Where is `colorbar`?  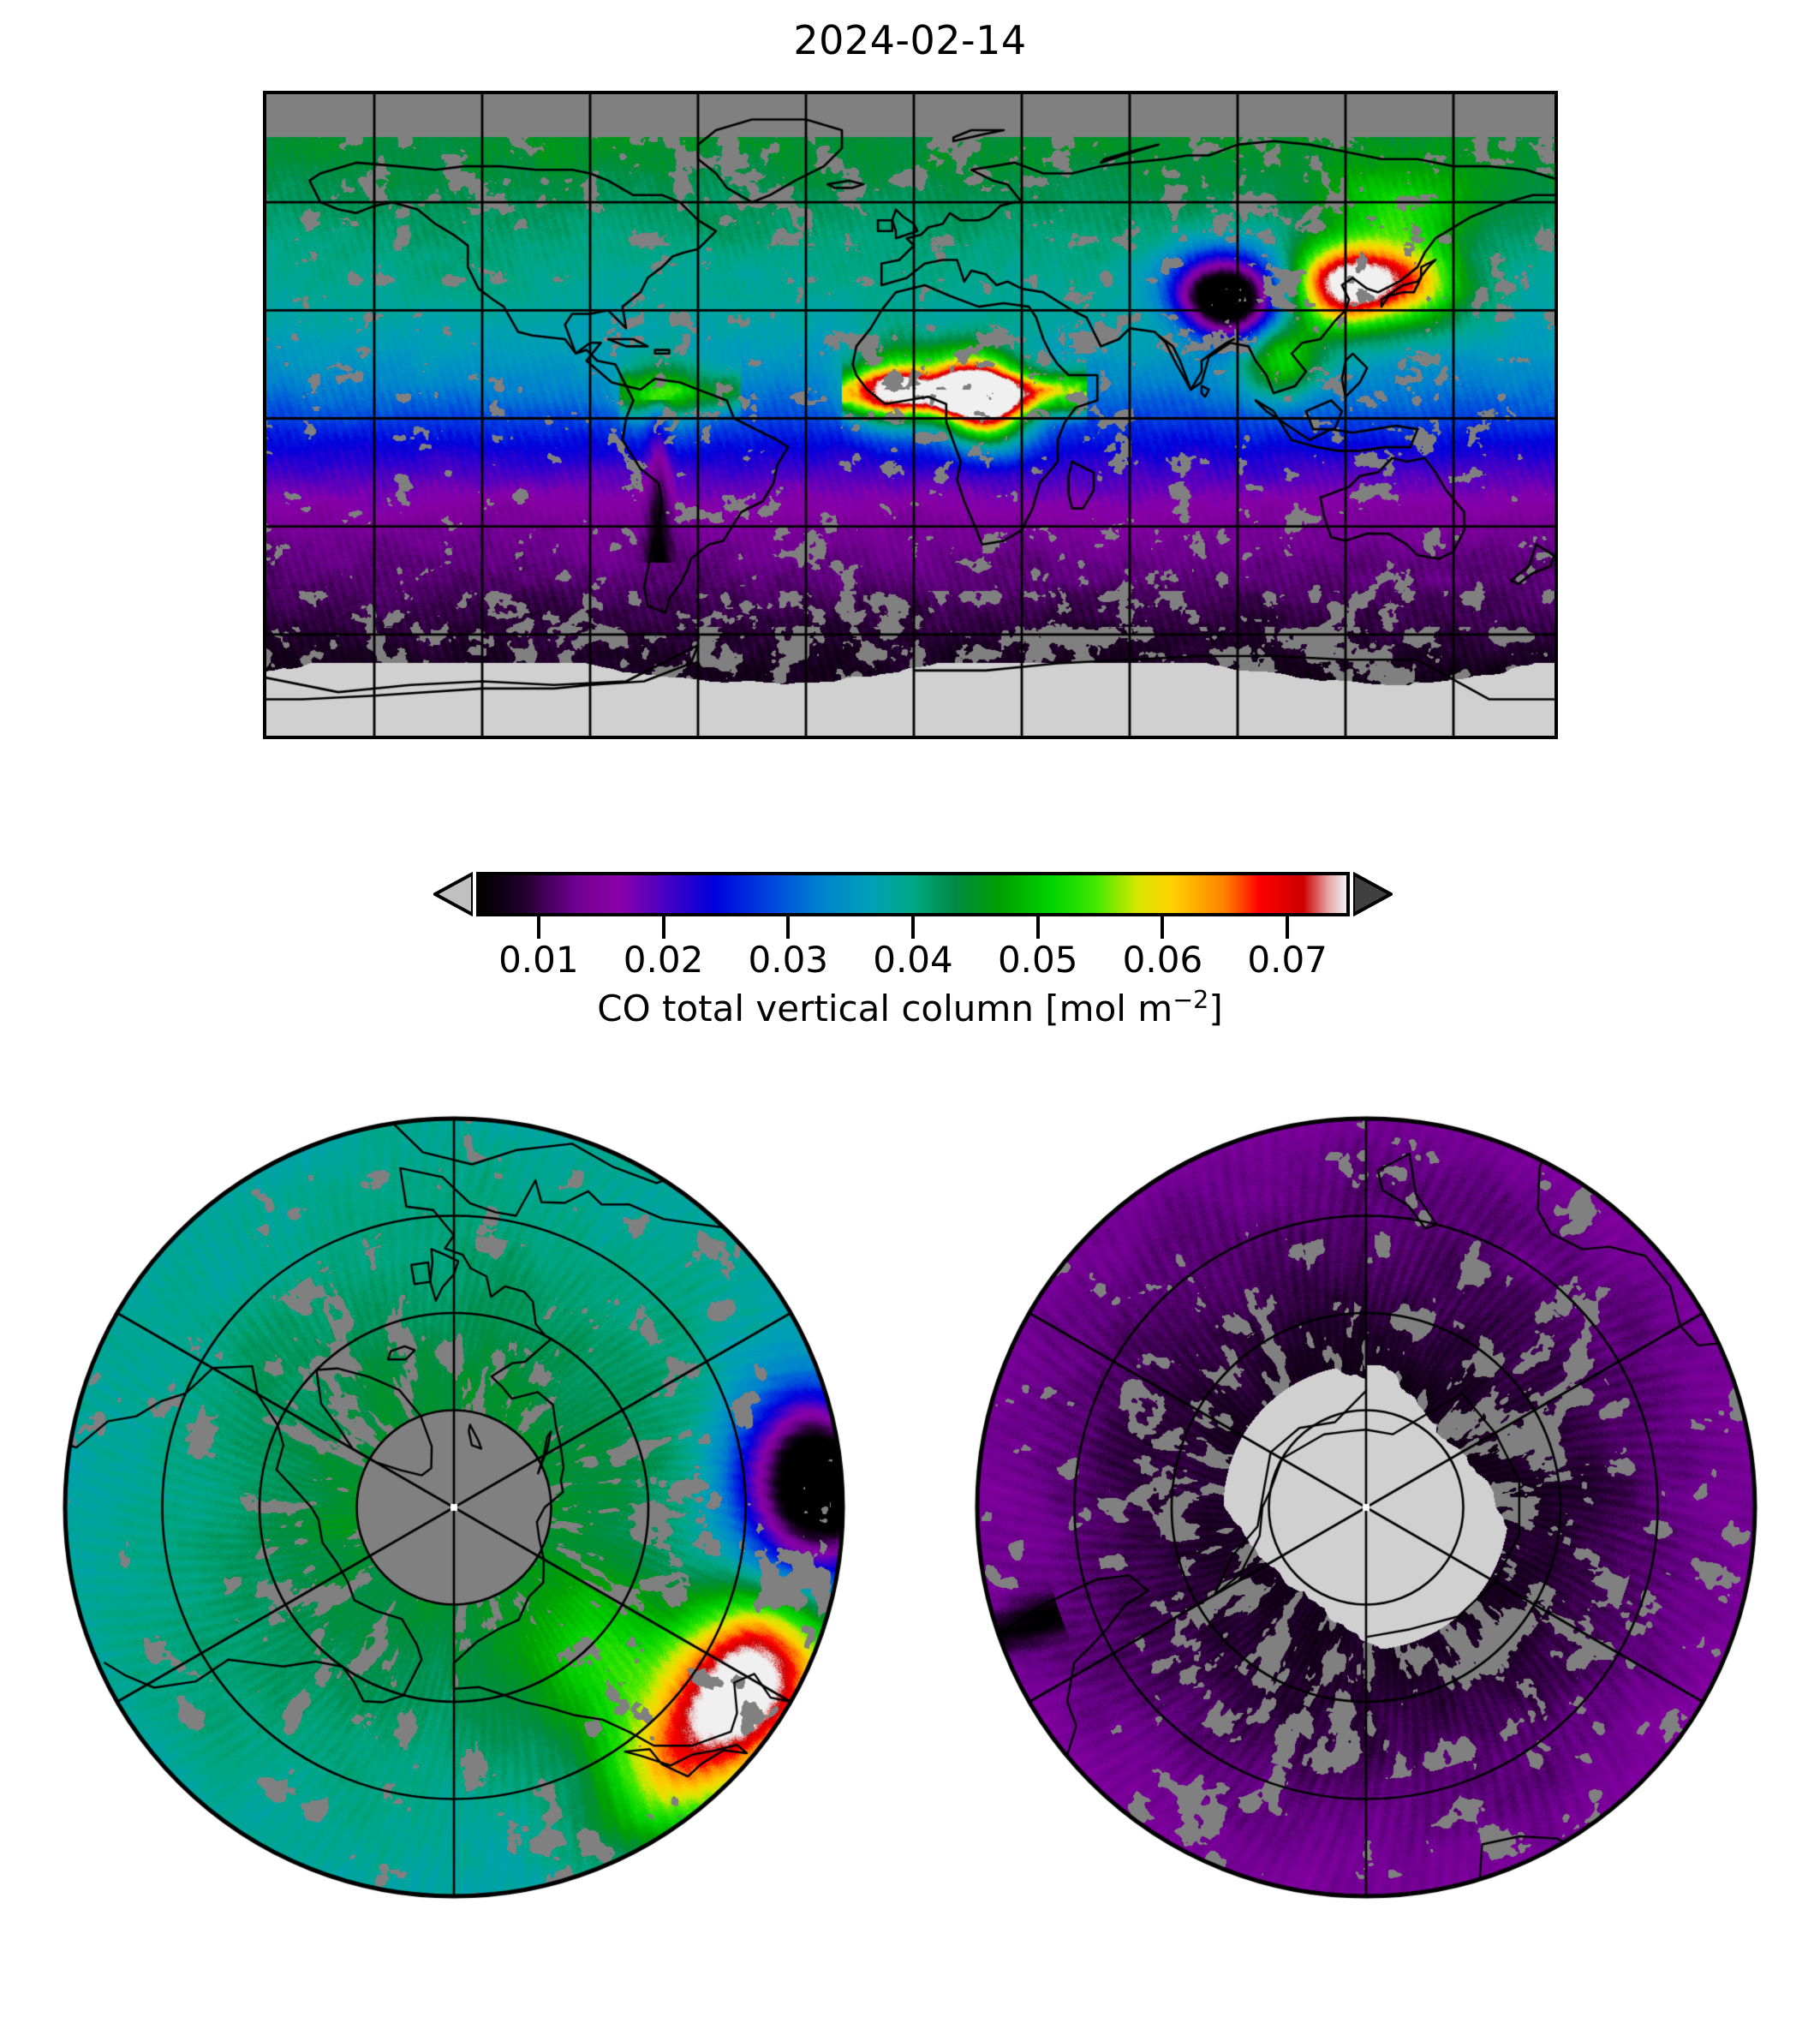 colorbar is located at coordinates (913, 894).